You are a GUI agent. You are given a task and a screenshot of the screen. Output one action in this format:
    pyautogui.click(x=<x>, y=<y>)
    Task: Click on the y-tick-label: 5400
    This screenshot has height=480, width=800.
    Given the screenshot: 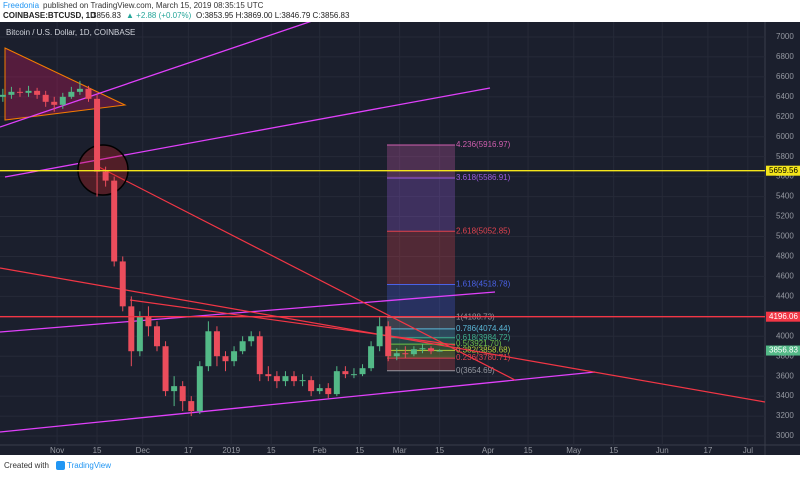 What is the action you would take?
    pyautogui.click(x=785, y=196)
    